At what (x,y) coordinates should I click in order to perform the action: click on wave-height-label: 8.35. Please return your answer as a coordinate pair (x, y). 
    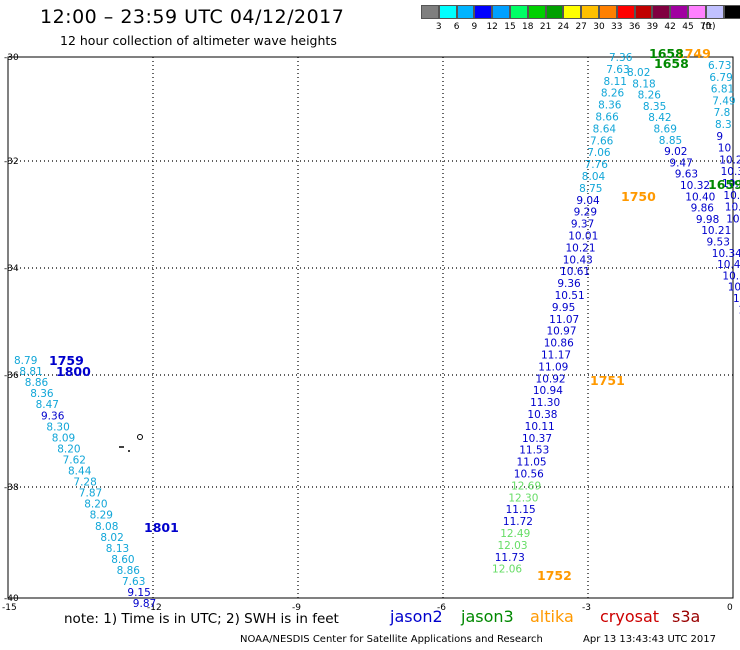
    Looking at the image, I should click on (654, 107).